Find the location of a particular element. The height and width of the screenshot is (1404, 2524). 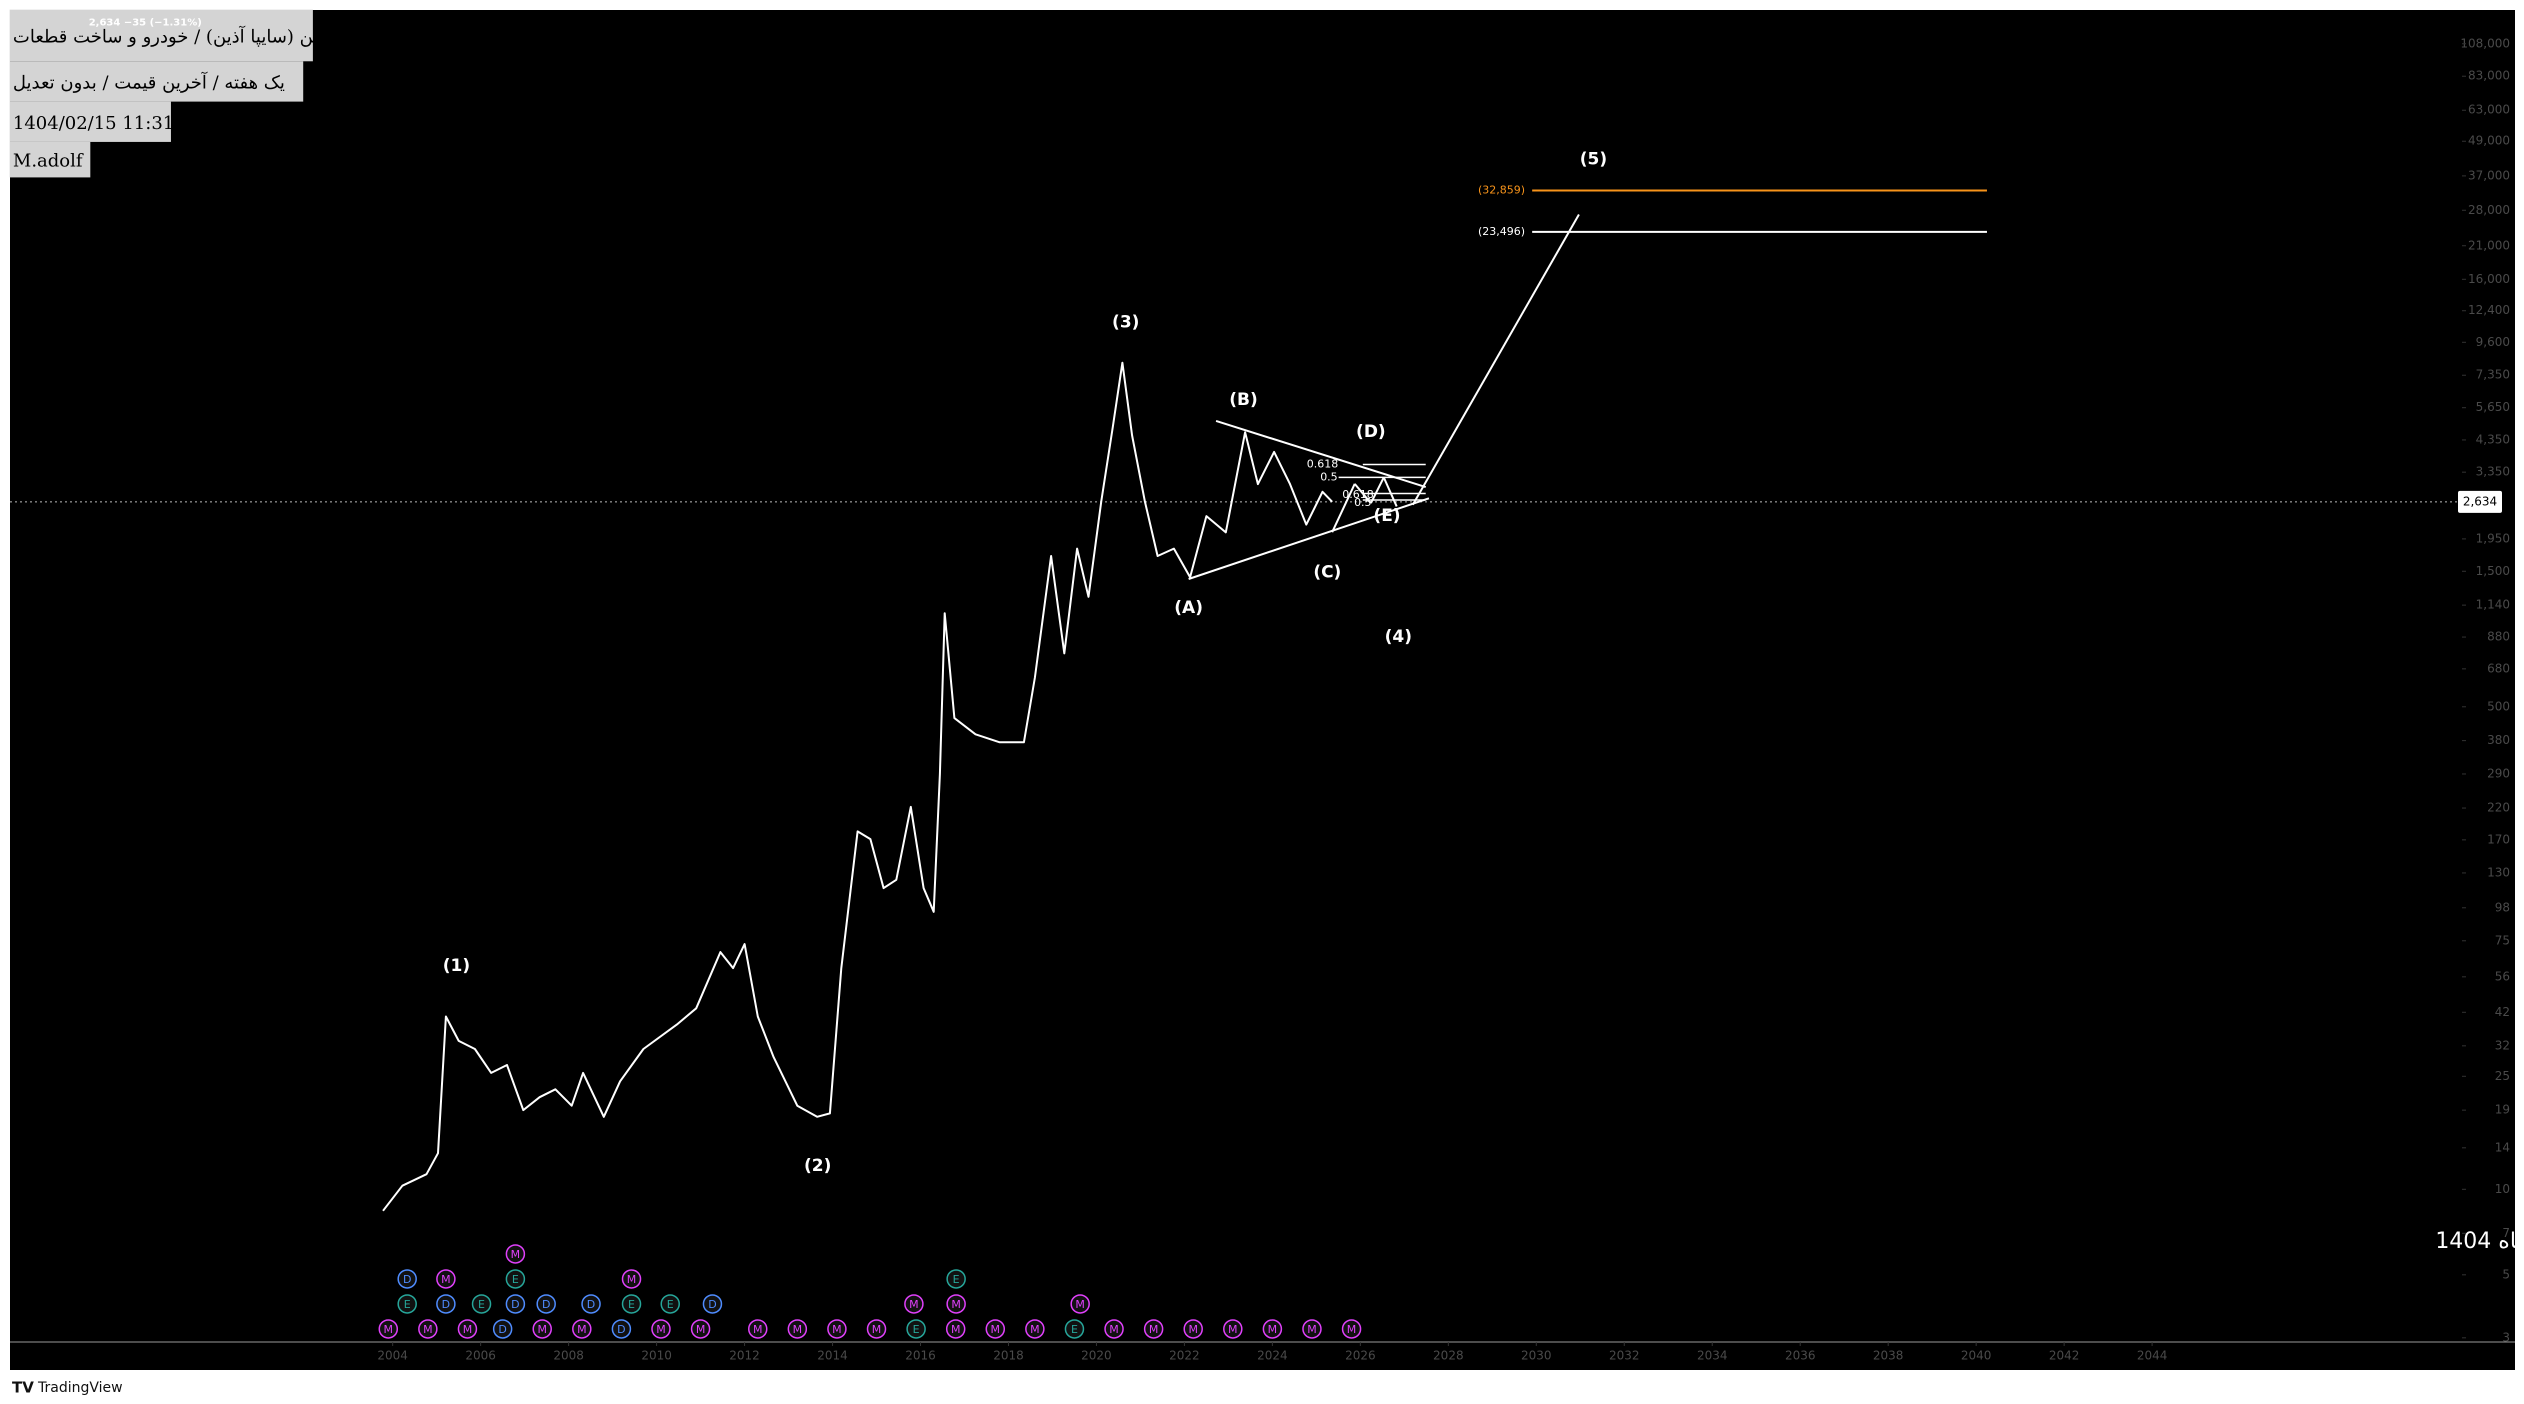

price-level-label: (32,859) is located at coordinates (1501, 190).